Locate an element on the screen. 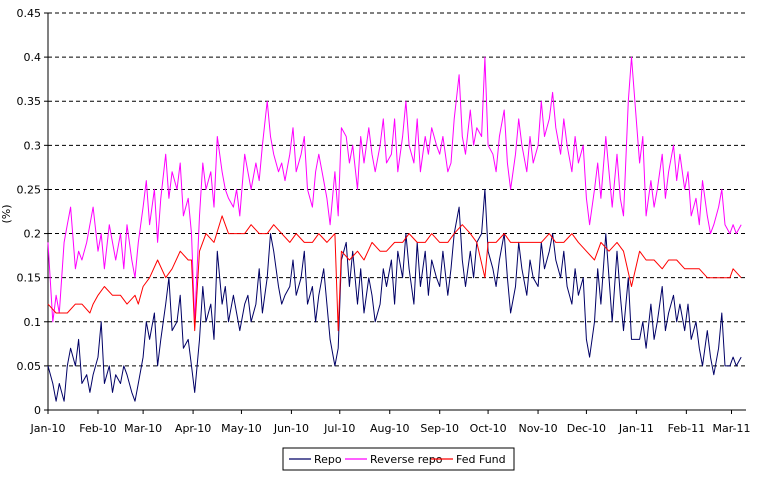  x-tick-label: Jun-10 is located at coordinates (291, 428).